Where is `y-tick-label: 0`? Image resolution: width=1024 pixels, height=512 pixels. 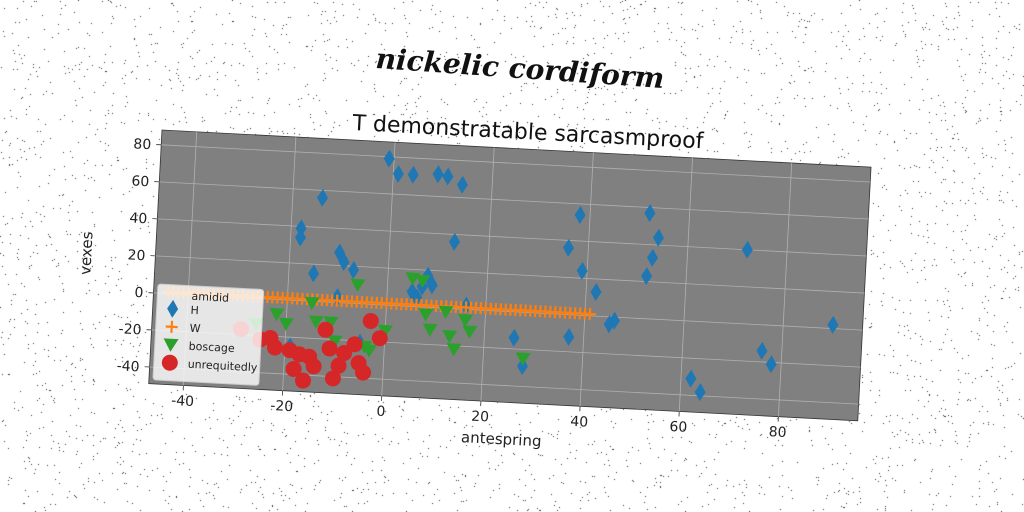 y-tick-label: 0 is located at coordinates (139, 293).